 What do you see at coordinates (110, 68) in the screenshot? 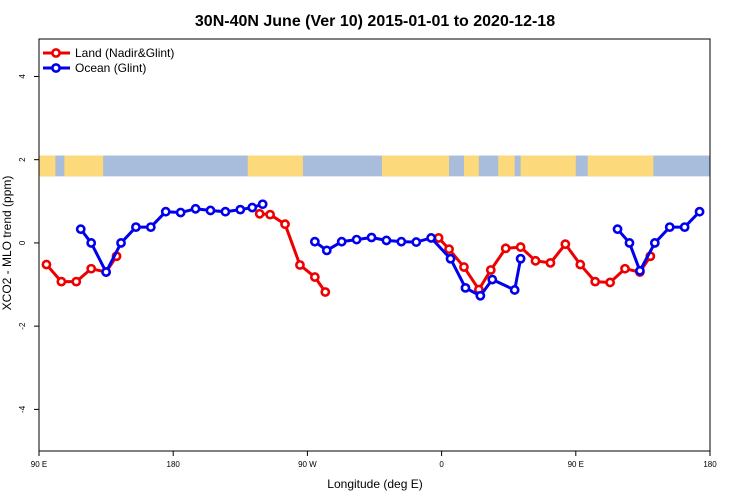
I see `legend-label: Ocean (Glint)` at bounding box center [110, 68].